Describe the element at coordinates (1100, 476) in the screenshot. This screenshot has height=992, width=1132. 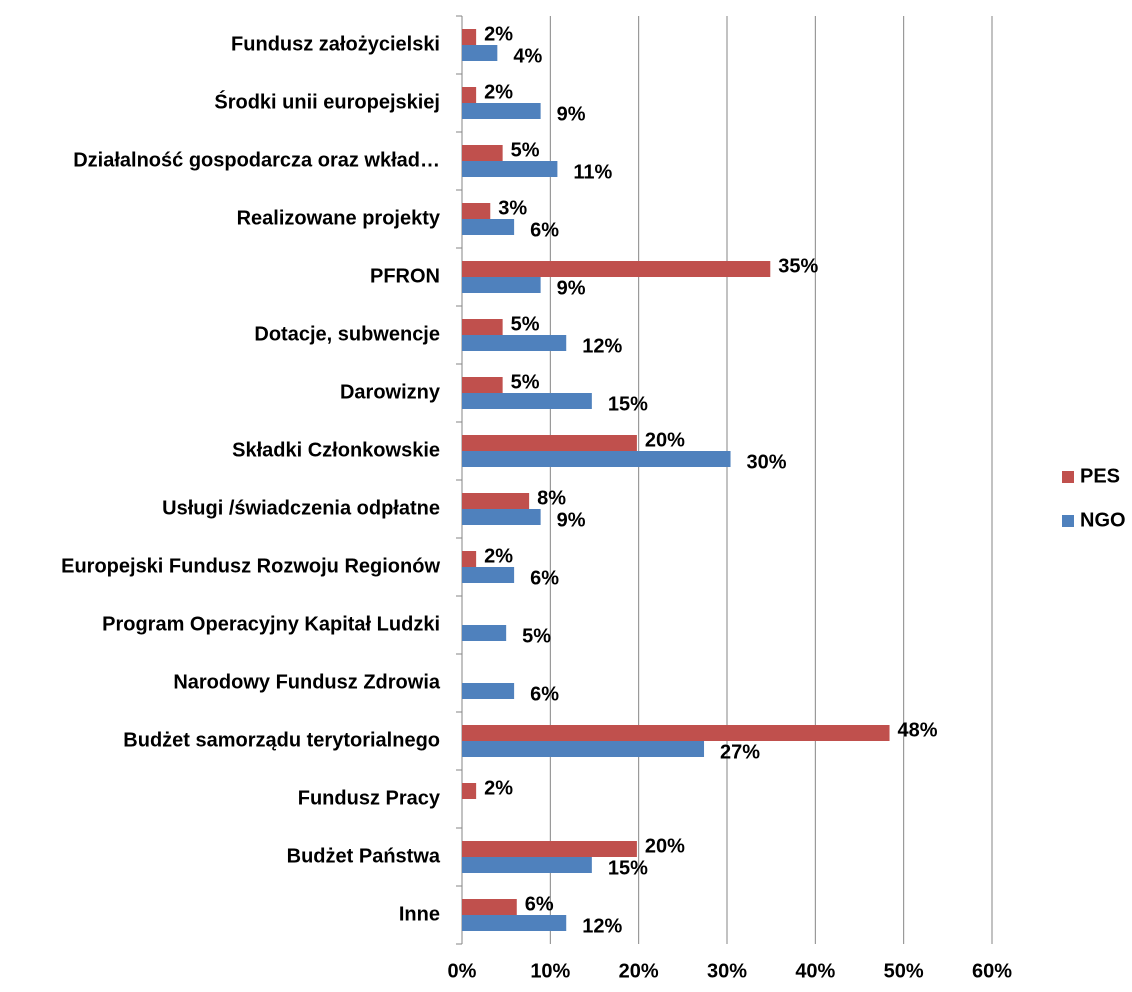
I see `legend-label: PES` at that location.